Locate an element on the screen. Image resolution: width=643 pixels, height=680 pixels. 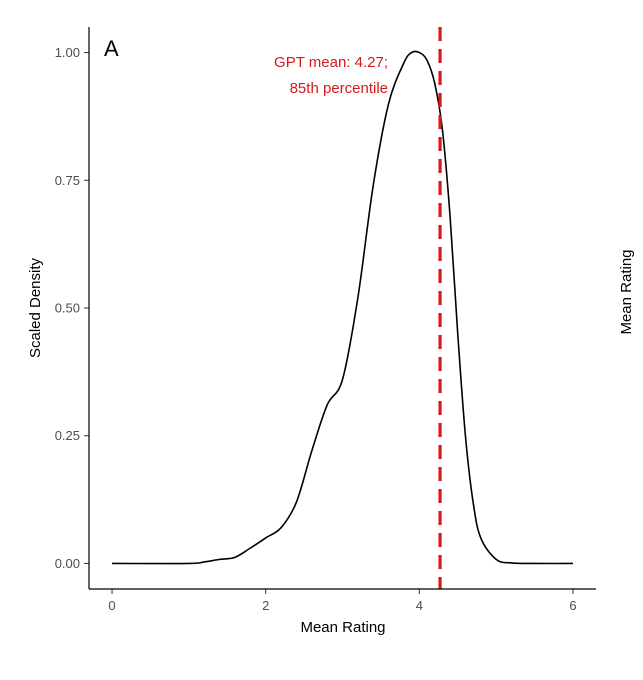
x-tick-label: 4 is located at coordinates (419, 605).